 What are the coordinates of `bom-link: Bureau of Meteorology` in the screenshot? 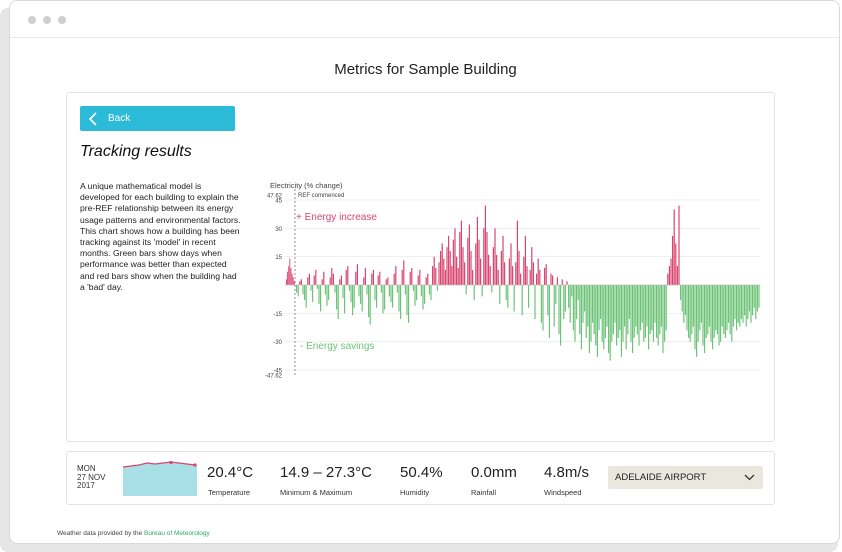 It's located at (176, 533).